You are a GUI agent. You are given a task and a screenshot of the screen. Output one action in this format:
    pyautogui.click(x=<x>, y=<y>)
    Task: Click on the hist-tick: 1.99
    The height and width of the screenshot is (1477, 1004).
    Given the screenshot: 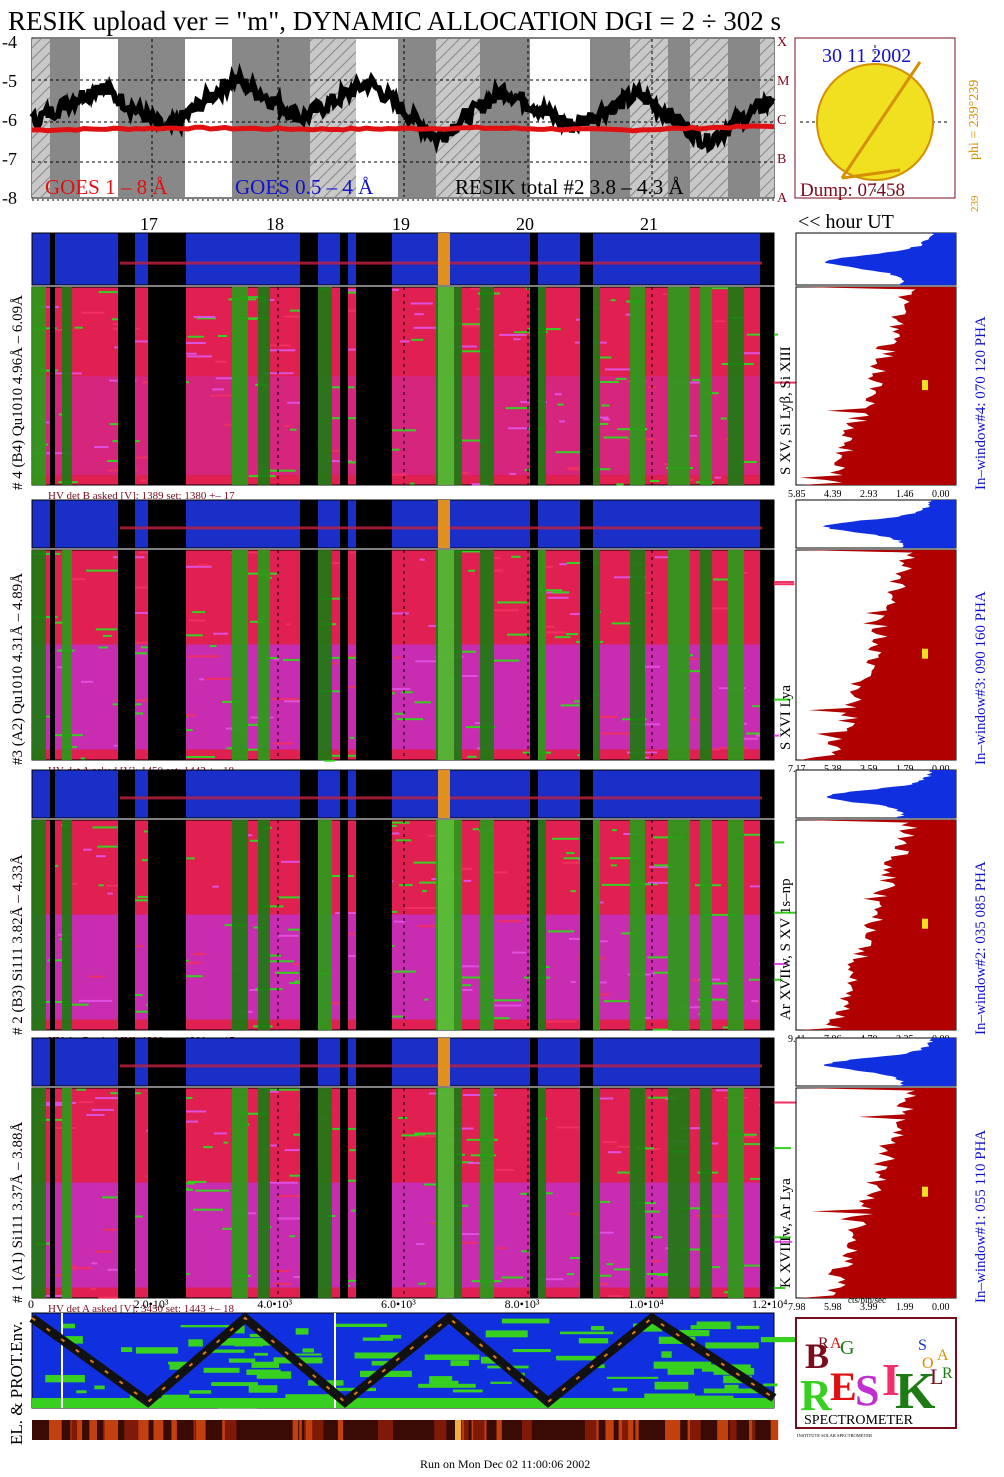 What is the action you would take?
    pyautogui.click(x=905, y=1307)
    